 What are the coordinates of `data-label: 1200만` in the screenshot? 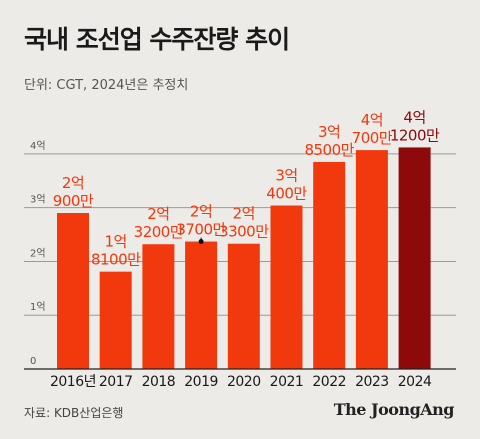 It's located at (415, 135).